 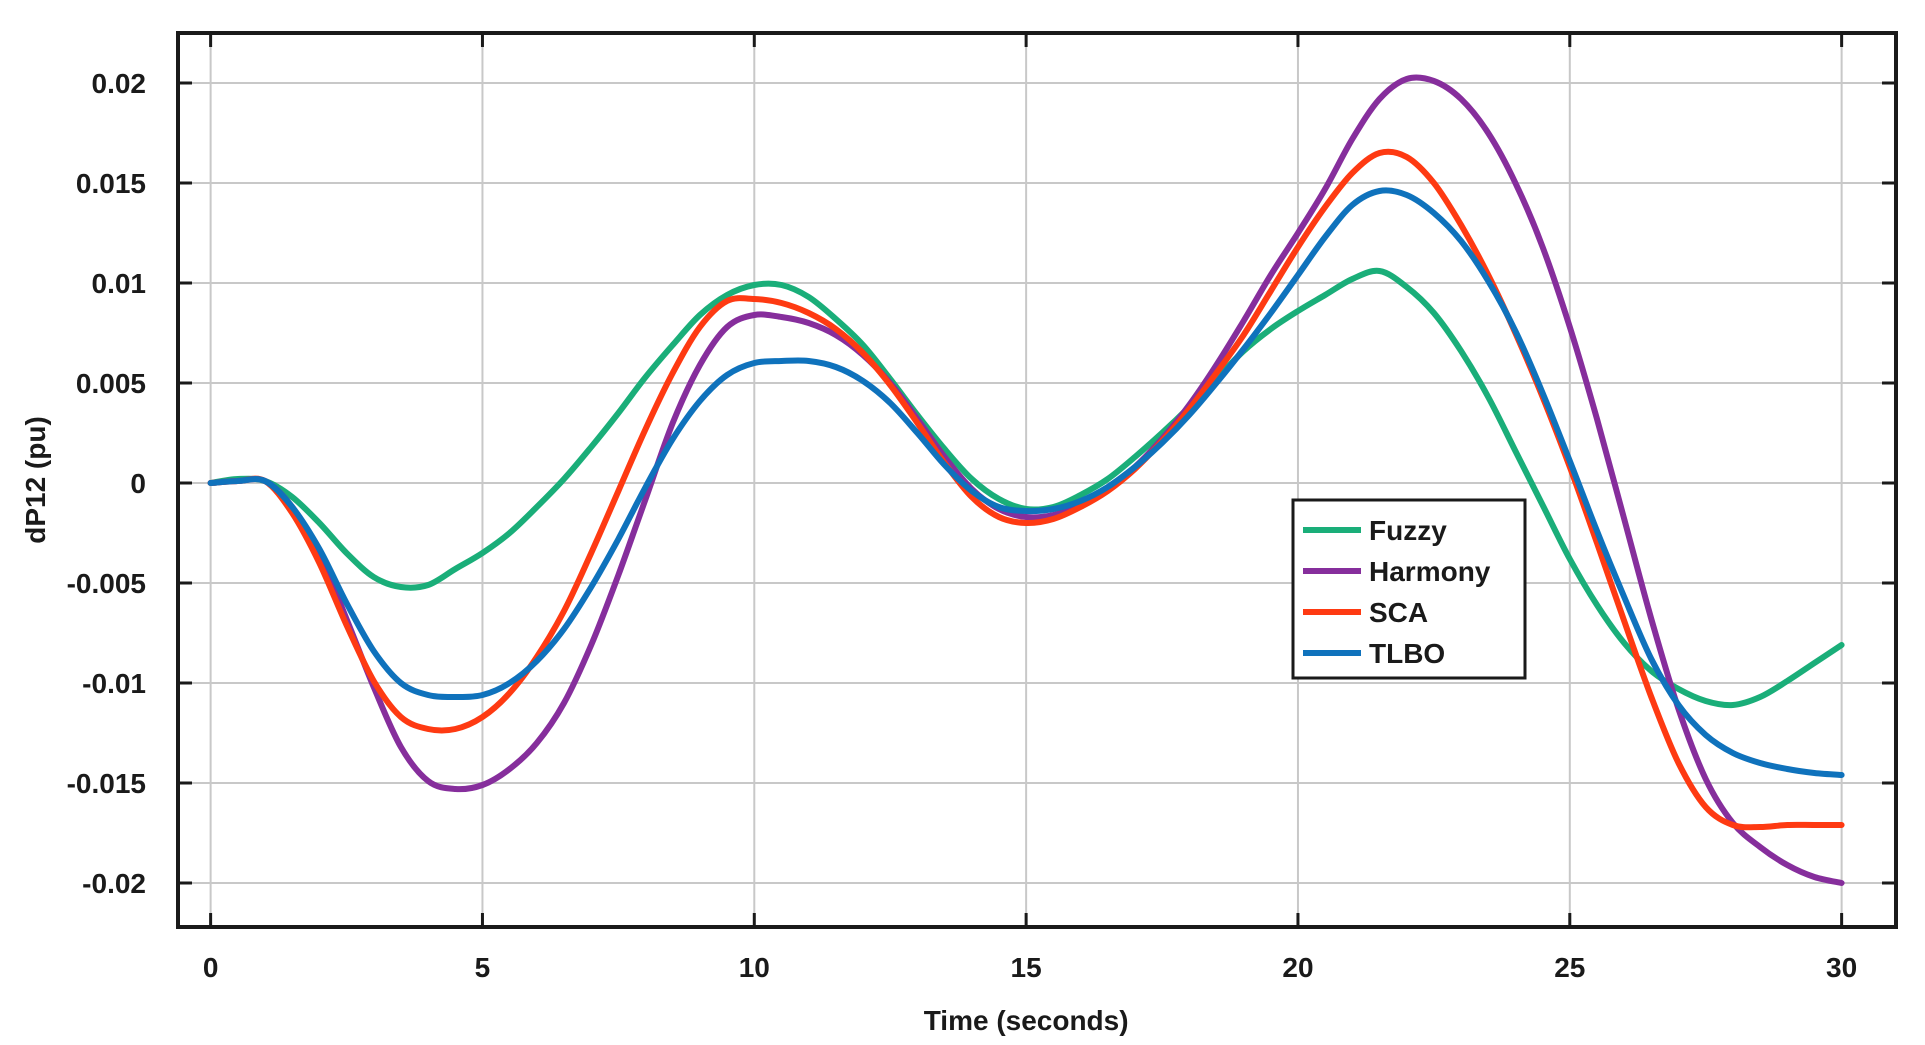 I want to click on x-tick-labels: 0 5 10 15 20 25 30, so click(x=1030, y=967).